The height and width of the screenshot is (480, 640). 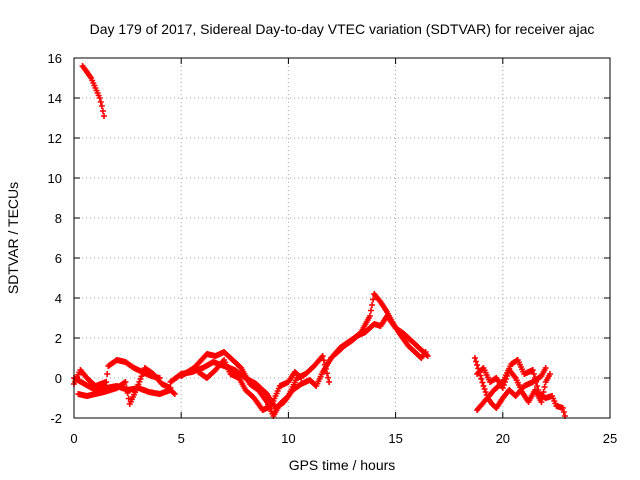 I want to click on y-tick-label: 4, so click(x=58, y=298).